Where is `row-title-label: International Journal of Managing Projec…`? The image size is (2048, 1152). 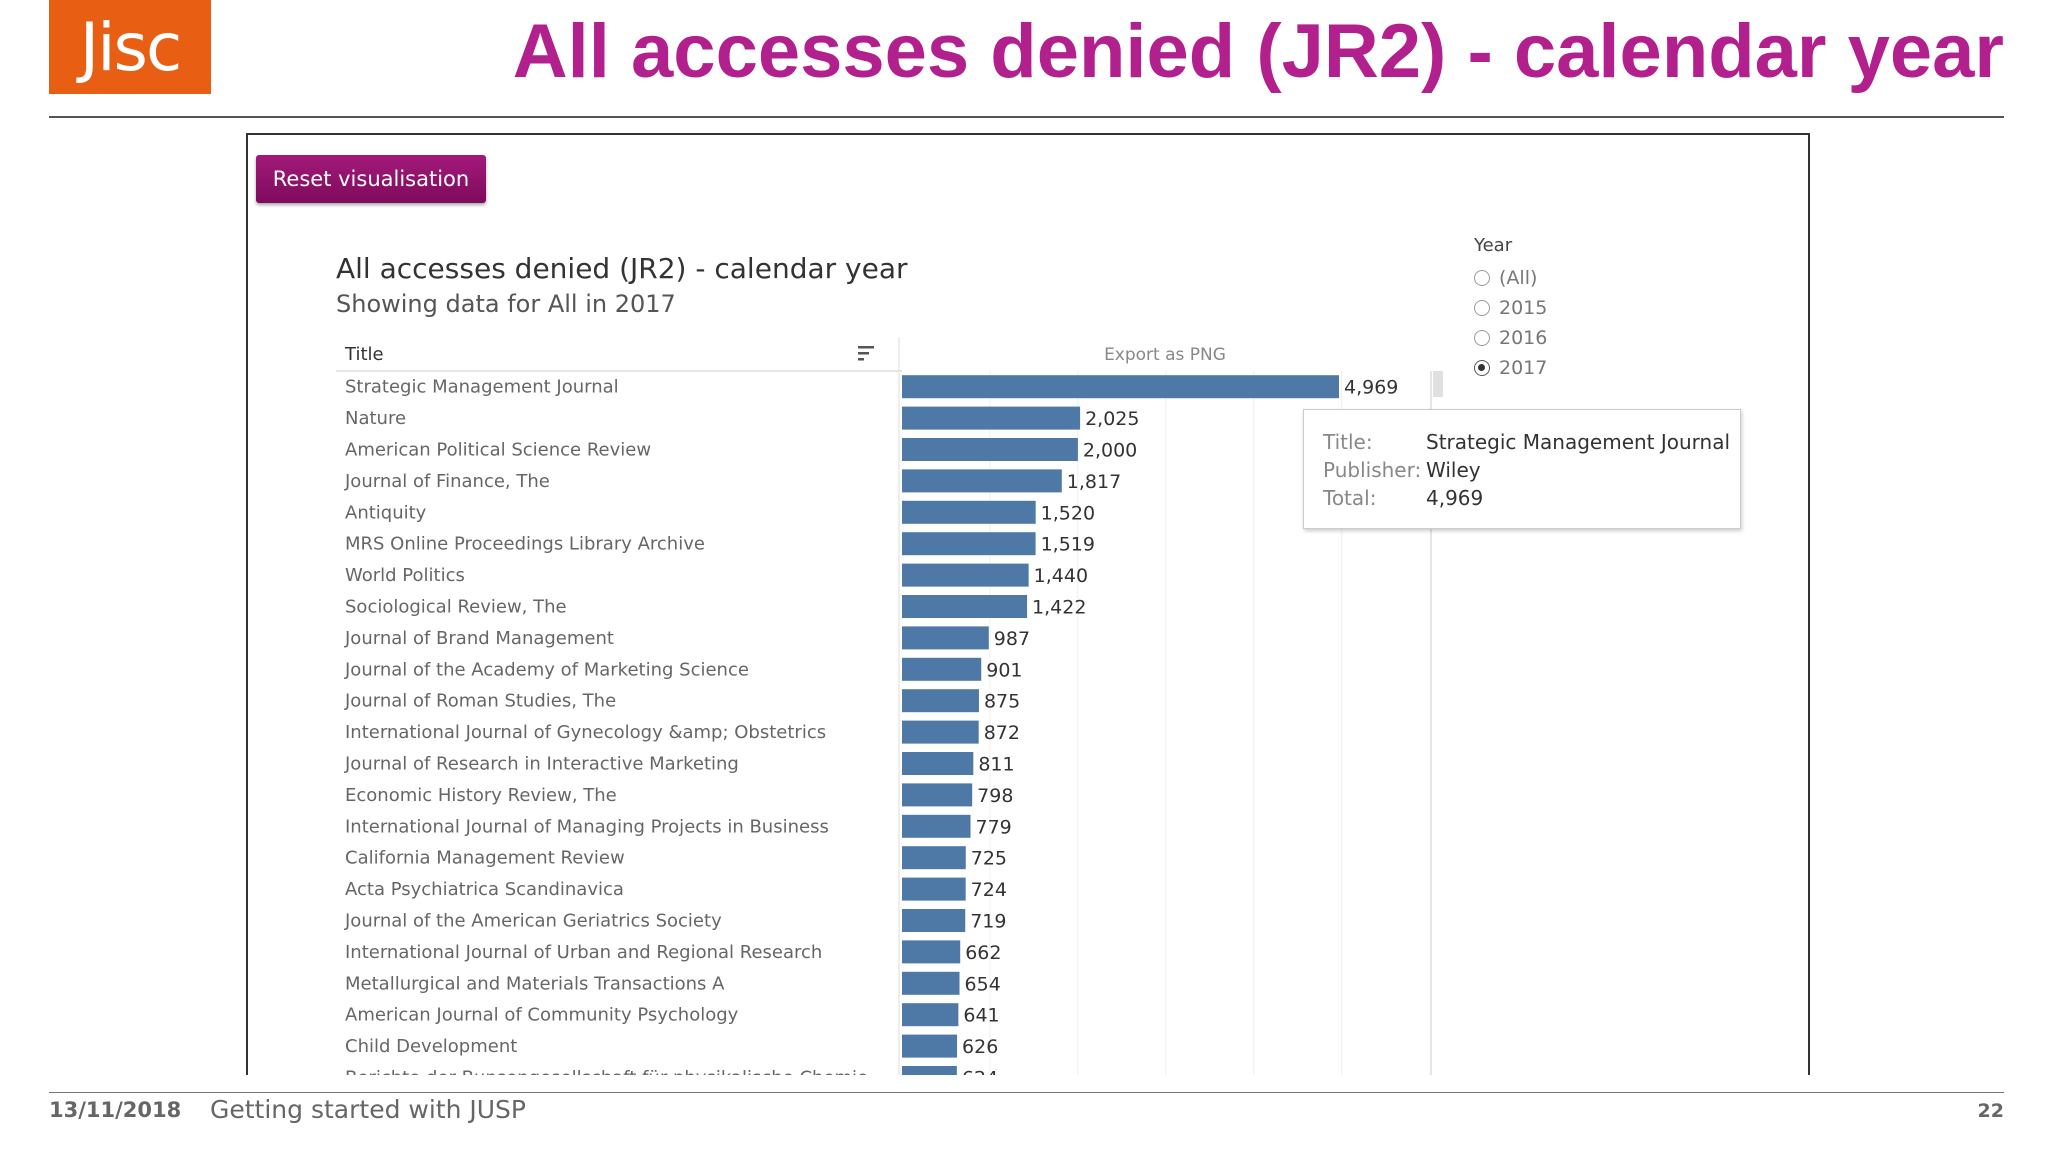 row-title-label: International Journal of Managing Projec… is located at coordinates (587, 826).